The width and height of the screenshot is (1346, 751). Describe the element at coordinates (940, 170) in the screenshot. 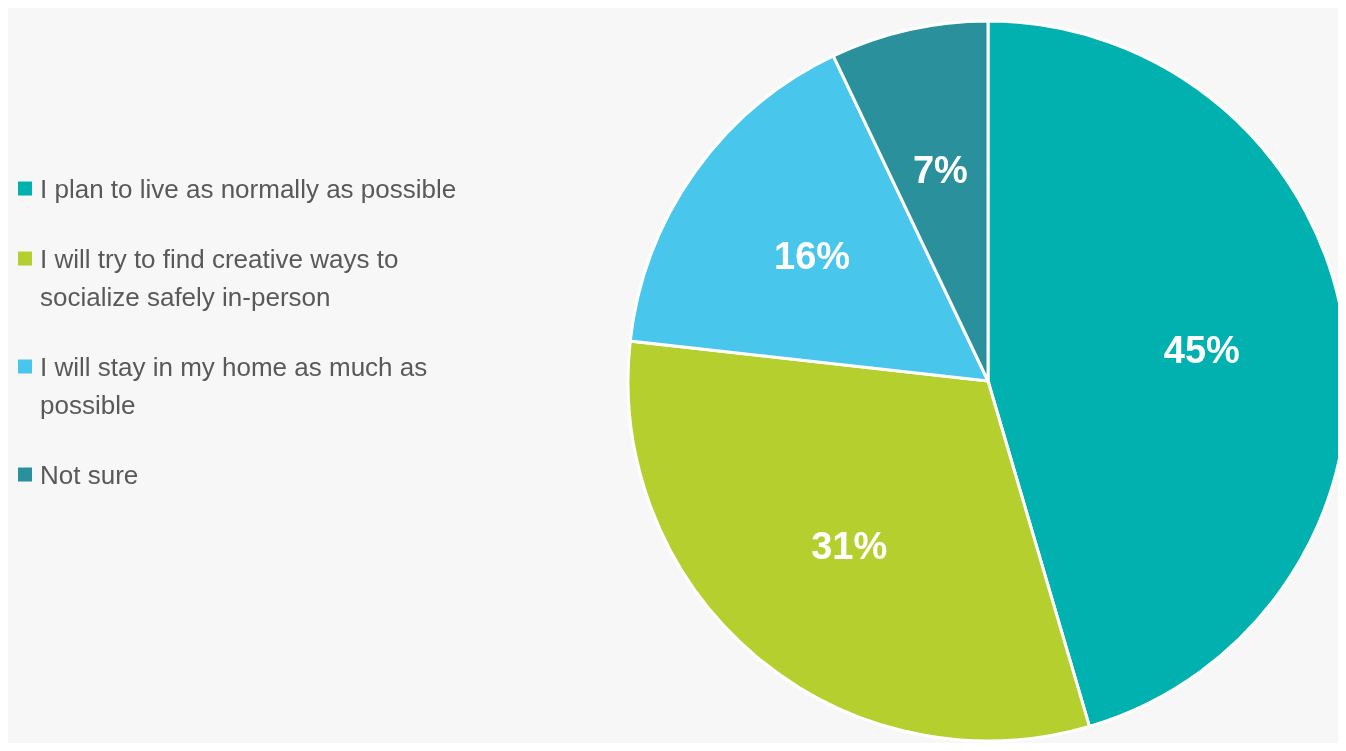

I see `data-label: 7%` at that location.